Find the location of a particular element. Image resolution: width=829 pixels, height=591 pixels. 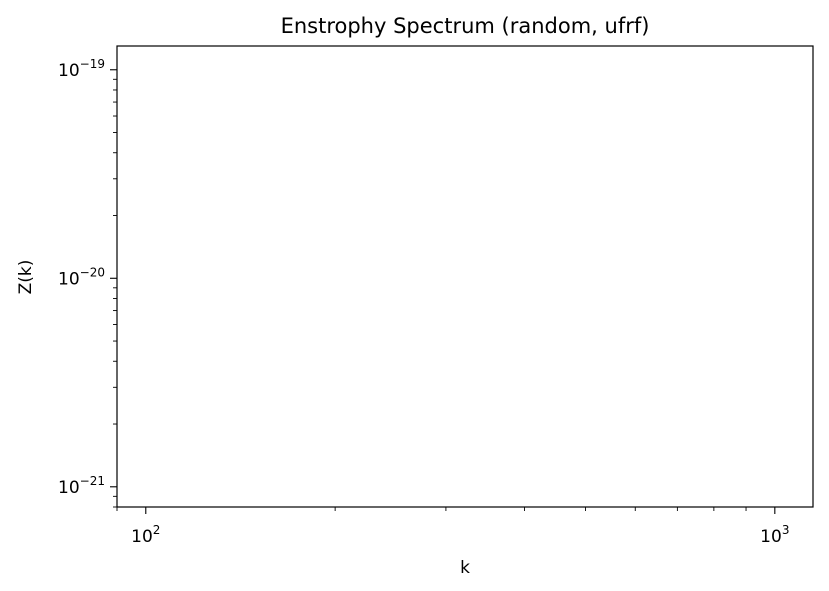

y-axis-ticks: 10−21 10−20 10−19 is located at coordinates (87, 282).